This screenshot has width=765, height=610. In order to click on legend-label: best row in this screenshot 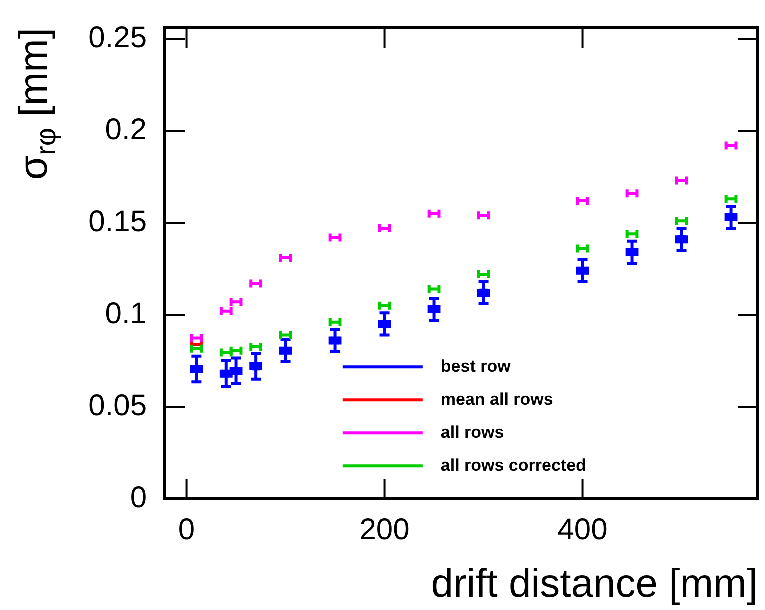, I will do `click(476, 366)`.